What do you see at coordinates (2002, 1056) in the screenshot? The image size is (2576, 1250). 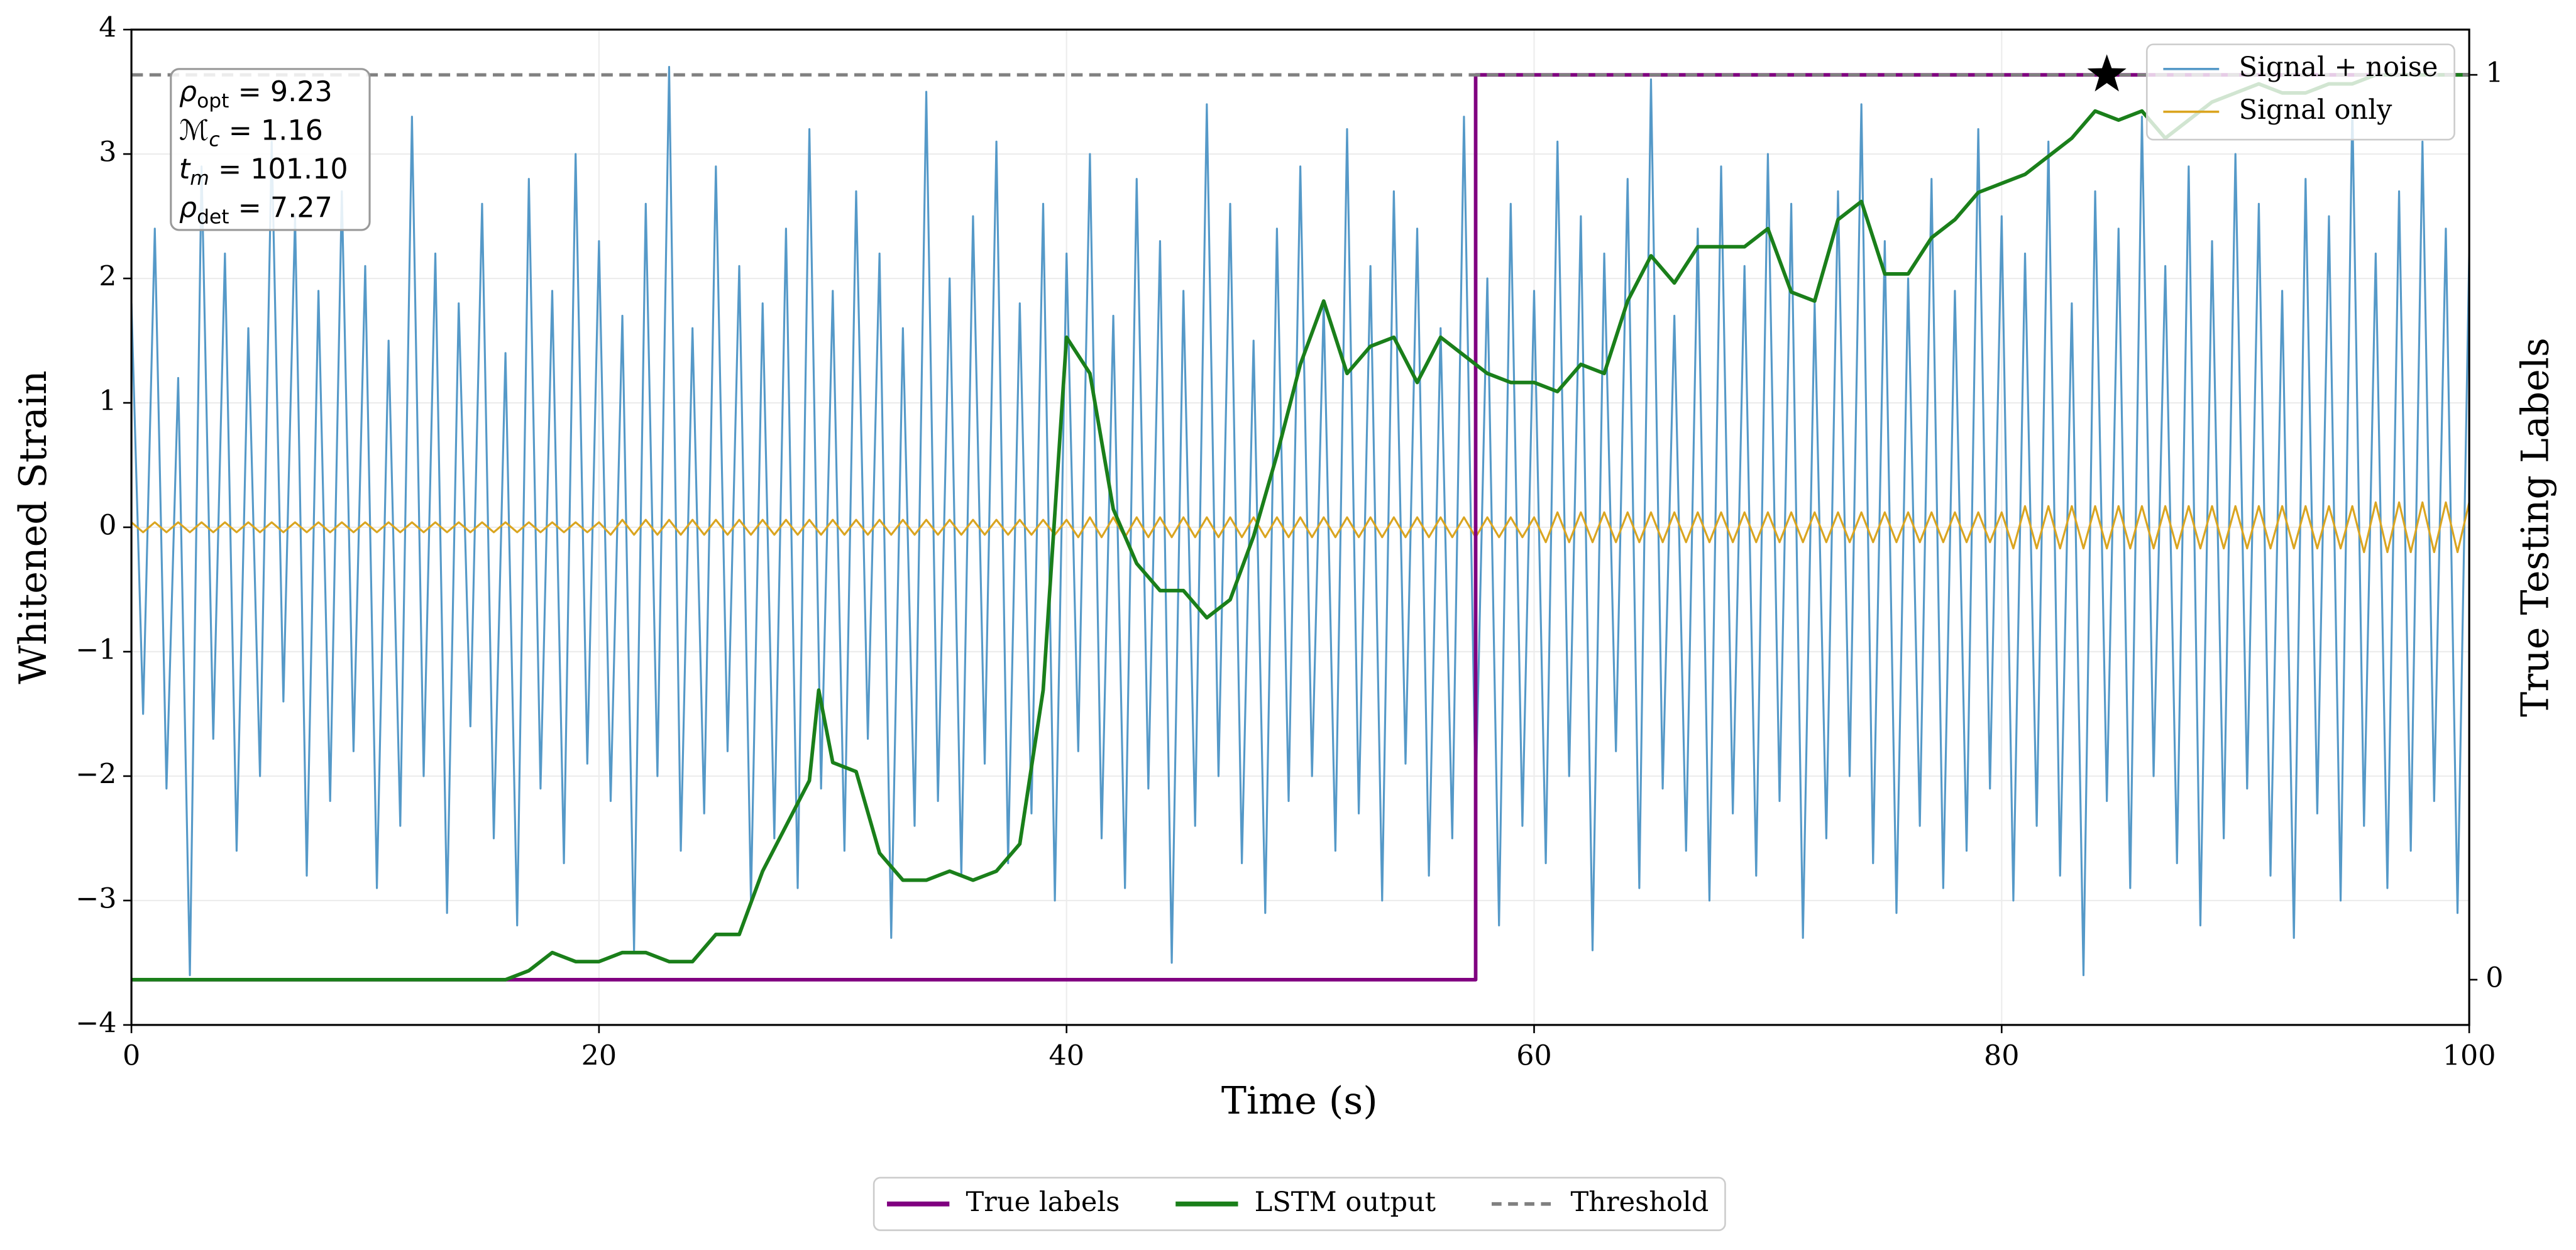 I see `x-tick-label: 80` at bounding box center [2002, 1056].